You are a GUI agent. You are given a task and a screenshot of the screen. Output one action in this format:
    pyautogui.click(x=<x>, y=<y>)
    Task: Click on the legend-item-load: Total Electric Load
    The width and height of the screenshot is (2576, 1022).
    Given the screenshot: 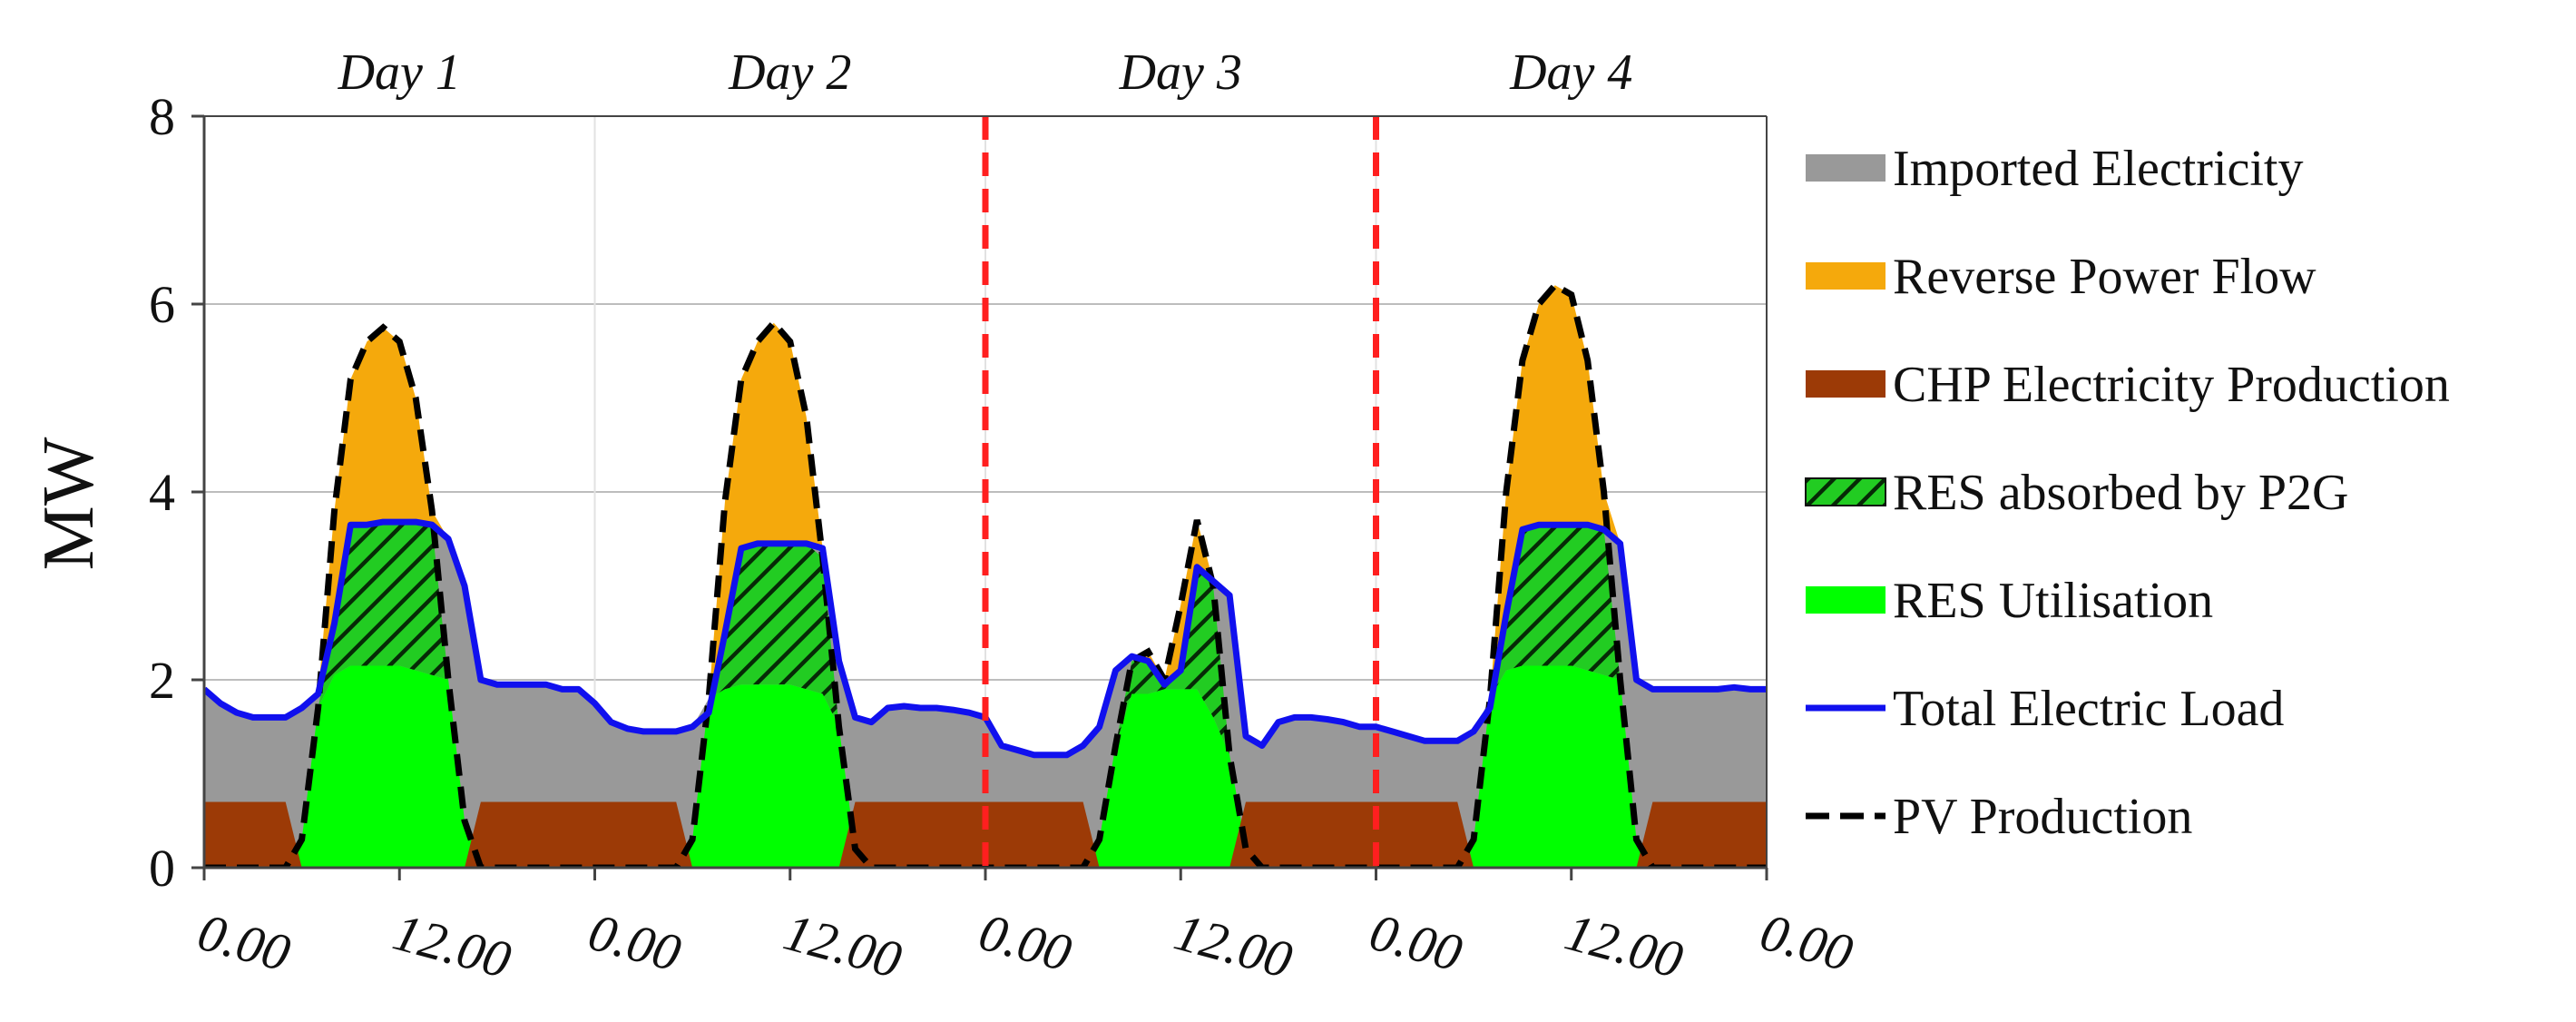 What is the action you would take?
    pyautogui.click(x=2045, y=709)
    